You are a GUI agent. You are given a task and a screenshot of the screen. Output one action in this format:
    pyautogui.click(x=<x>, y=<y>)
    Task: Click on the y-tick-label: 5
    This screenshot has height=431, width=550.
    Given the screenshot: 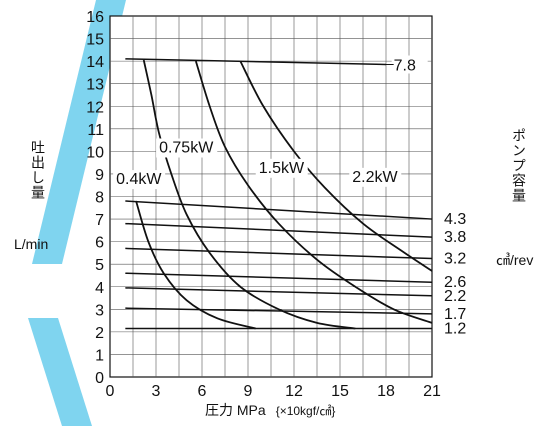 What is the action you would take?
    pyautogui.click(x=99, y=265)
    